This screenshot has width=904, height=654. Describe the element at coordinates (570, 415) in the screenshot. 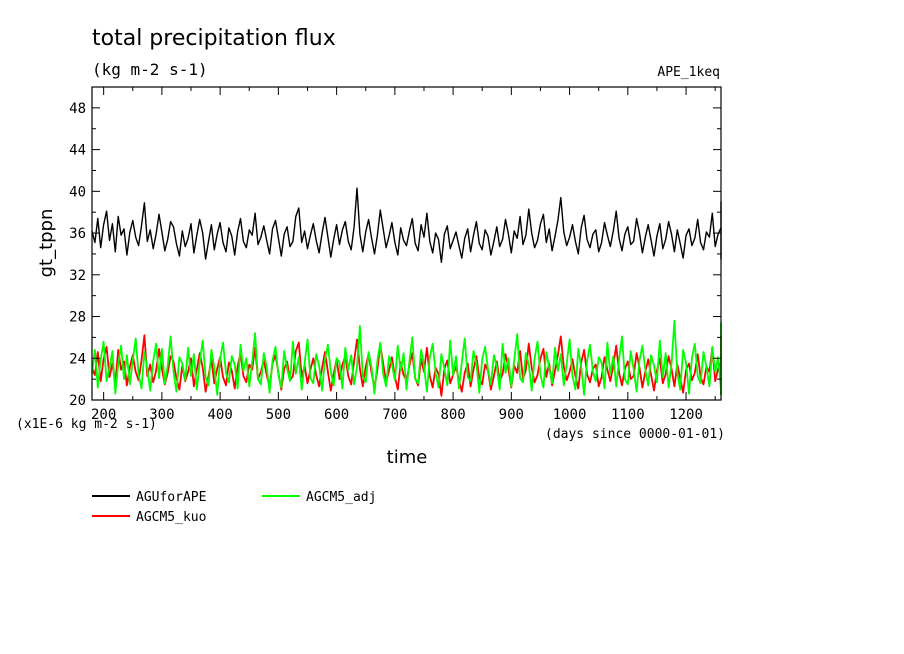

I see `x-tick-label: 1000` at that location.